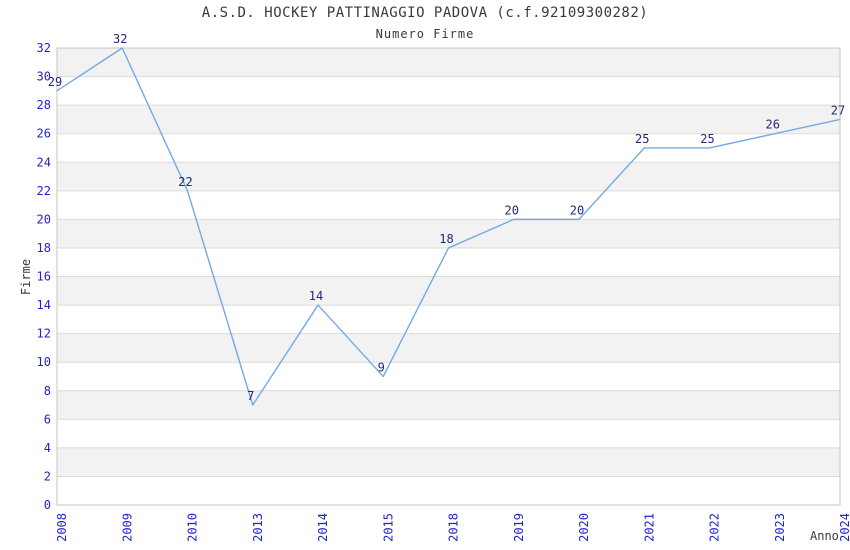  What do you see at coordinates (193, 527) in the screenshot?
I see `x-tick-label: 2010` at bounding box center [193, 527].